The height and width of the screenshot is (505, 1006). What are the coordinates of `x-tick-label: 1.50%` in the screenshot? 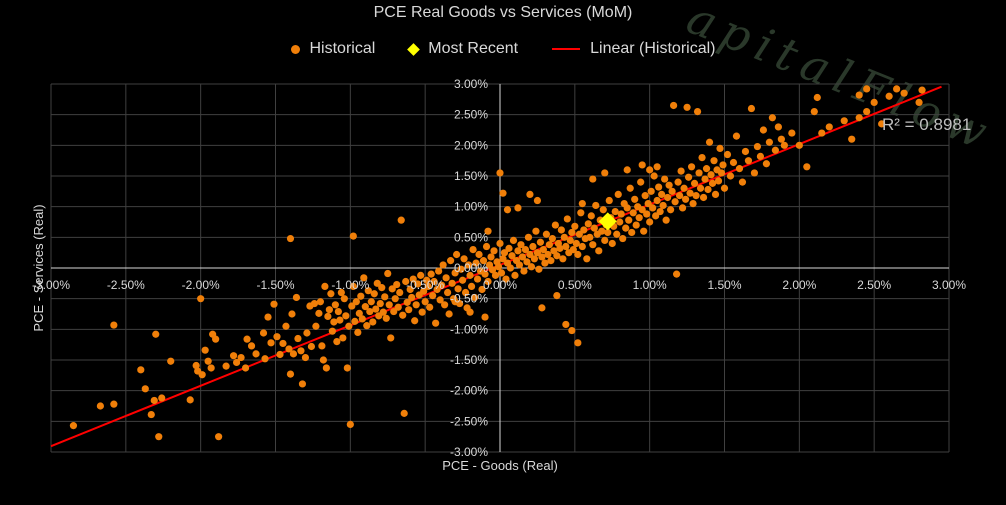 It's located at (724, 285).